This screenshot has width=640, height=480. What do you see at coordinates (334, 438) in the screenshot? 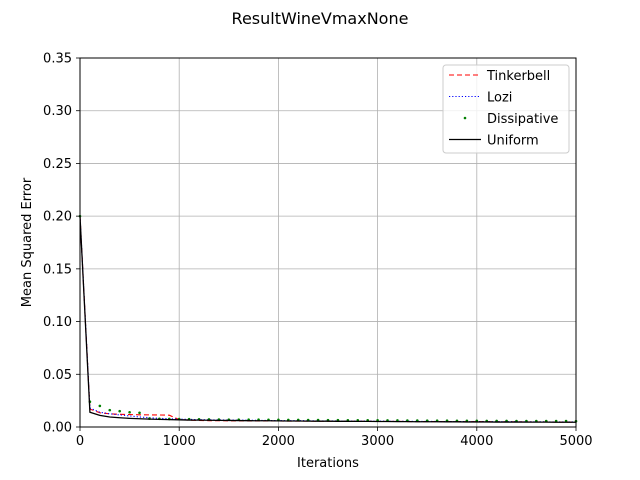
I see `x-axis: 0 1000 2000 3000 4000 5000` at bounding box center [334, 438].